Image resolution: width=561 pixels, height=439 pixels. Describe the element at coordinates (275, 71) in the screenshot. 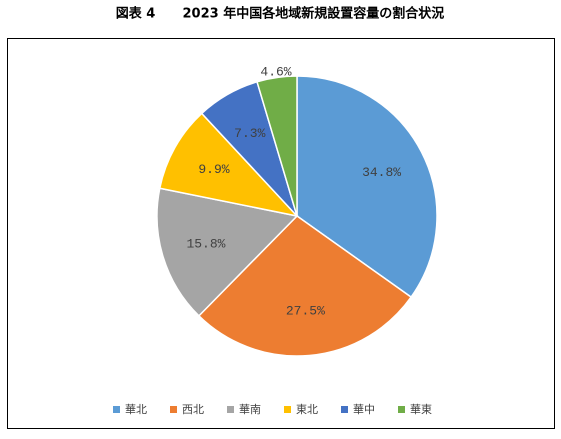

I see `data-label: 4.6%` at that location.